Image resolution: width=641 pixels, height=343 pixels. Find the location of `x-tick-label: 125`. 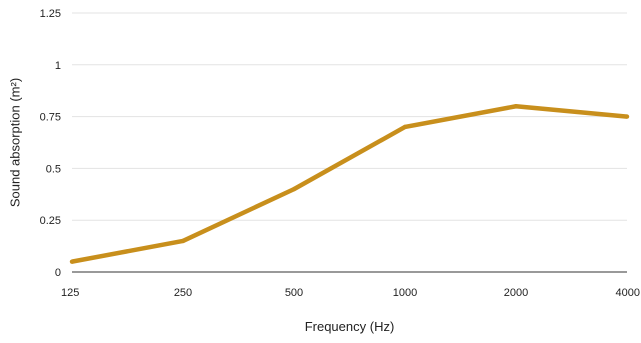

x-tick-label: 125 is located at coordinates (70, 293).